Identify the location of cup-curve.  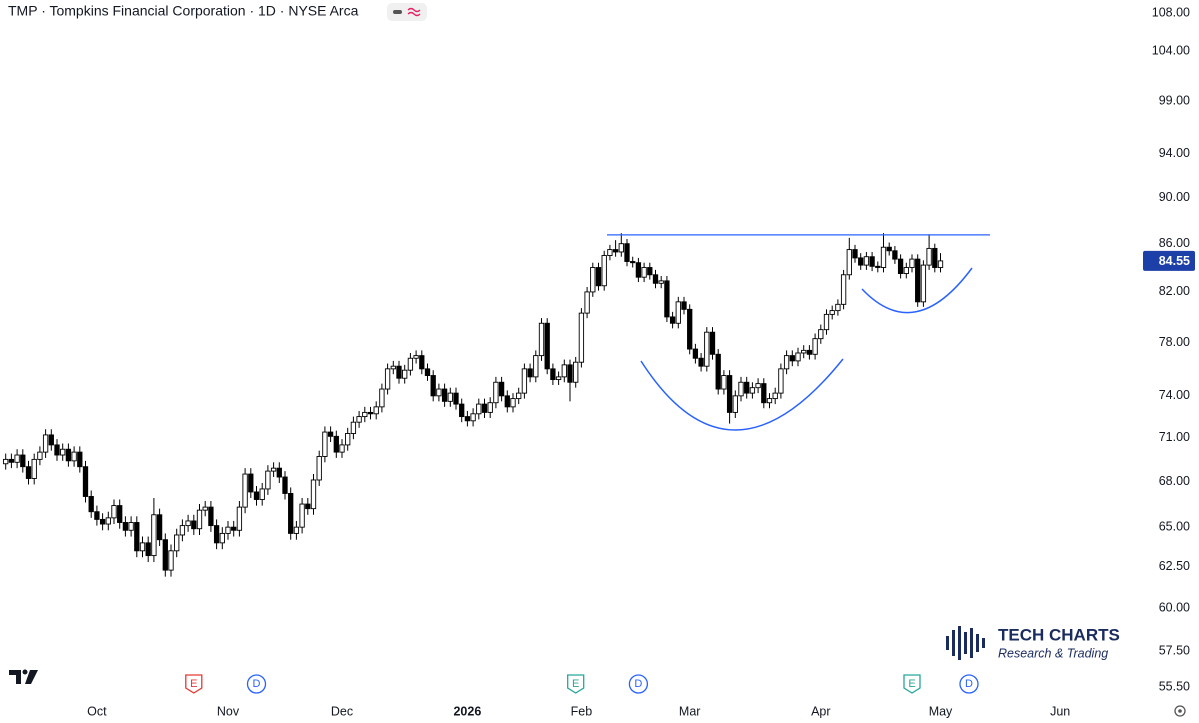
(742, 394).